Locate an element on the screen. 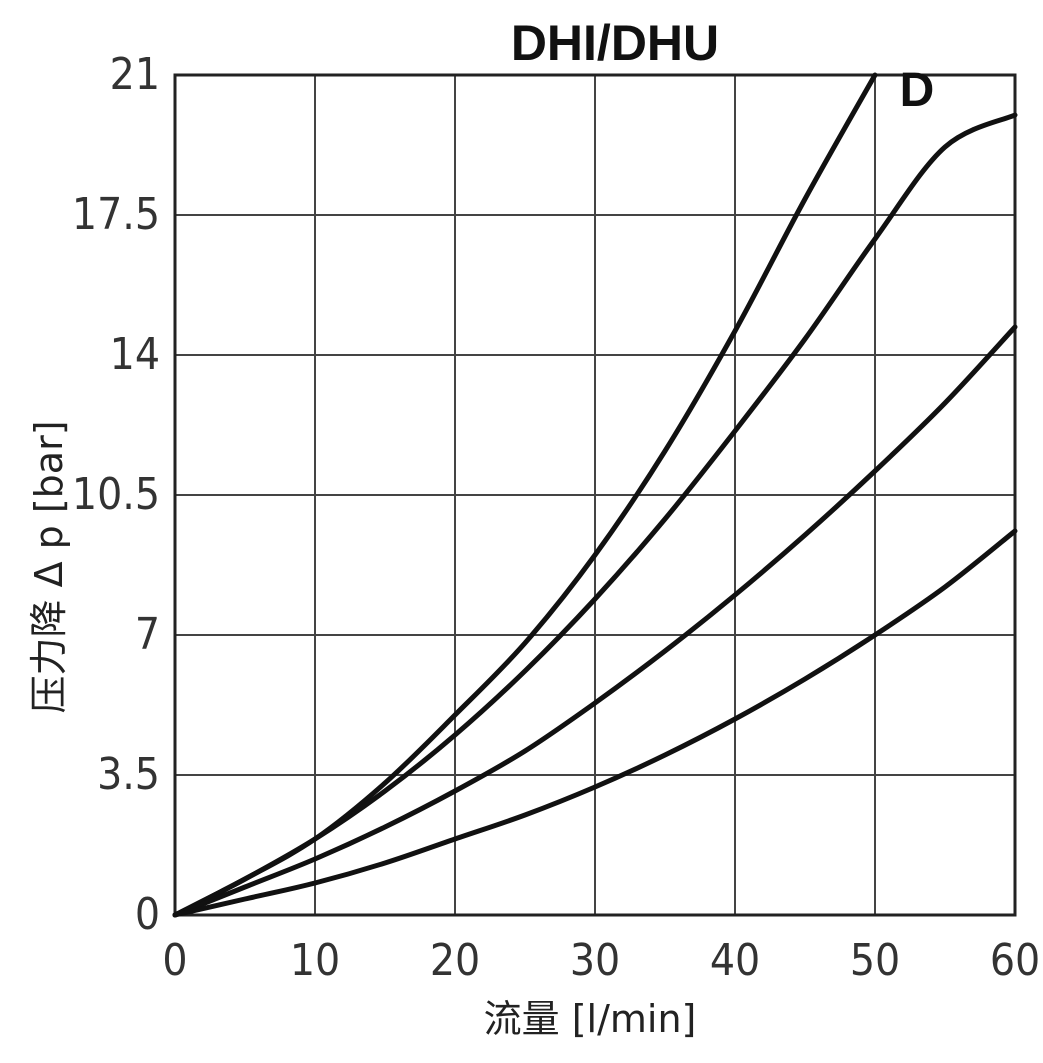 The width and height of the screenshot is (1043, 1063). y-tick-label-0: 0 is located at coordinates (147, 914).